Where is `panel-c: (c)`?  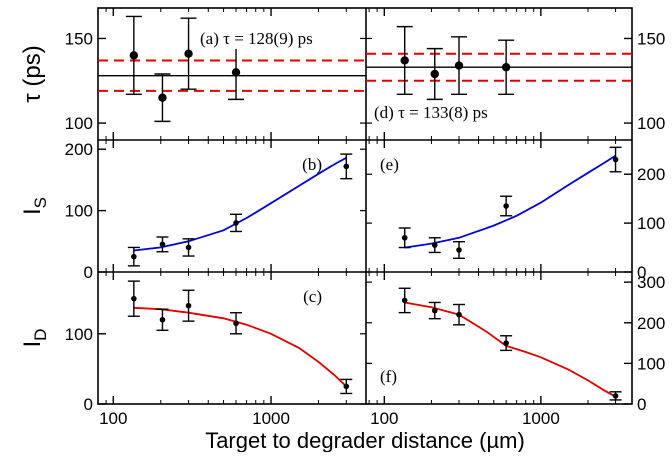
panel-c: (c) is located at coordinates (240, 337).